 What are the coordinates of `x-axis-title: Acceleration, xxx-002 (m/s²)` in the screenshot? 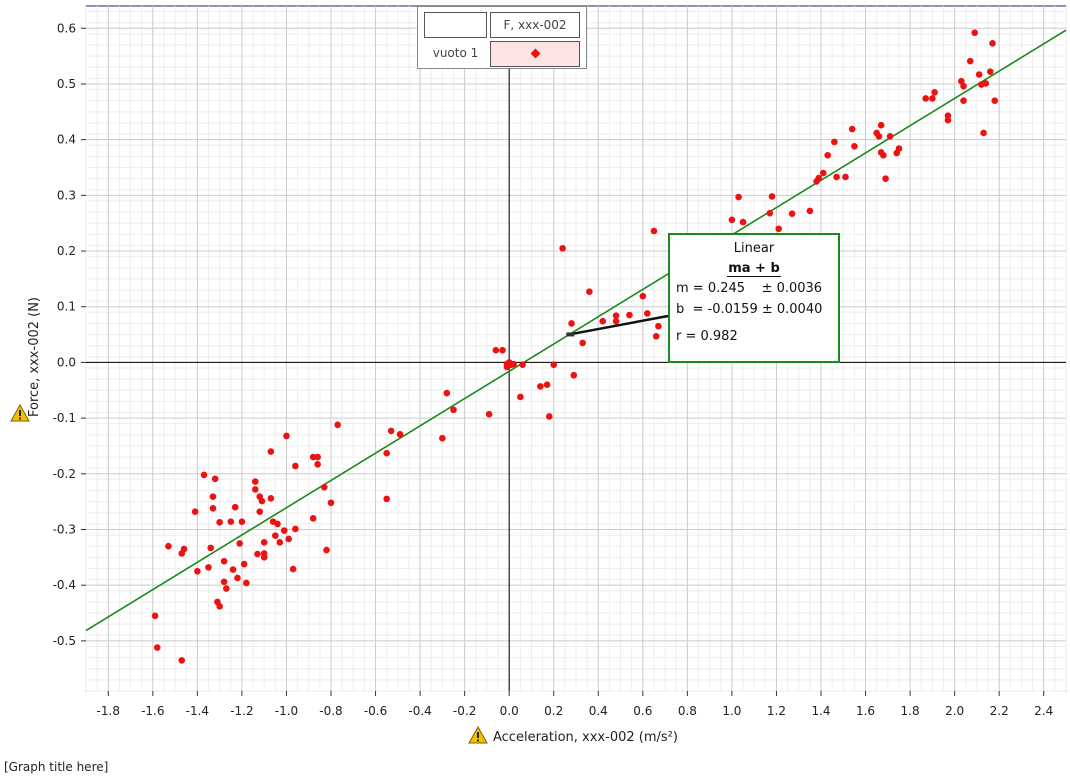 It's located at (585, 737).